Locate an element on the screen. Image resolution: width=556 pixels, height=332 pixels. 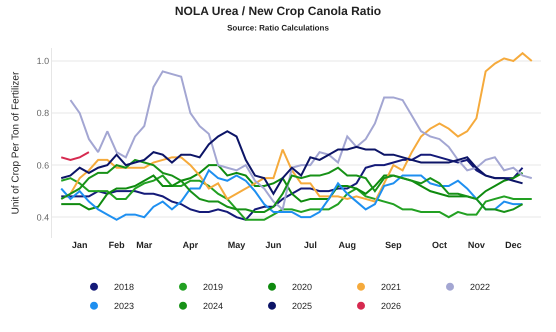
y-tick-label: 0.4 is located at coordinates (43, 217).